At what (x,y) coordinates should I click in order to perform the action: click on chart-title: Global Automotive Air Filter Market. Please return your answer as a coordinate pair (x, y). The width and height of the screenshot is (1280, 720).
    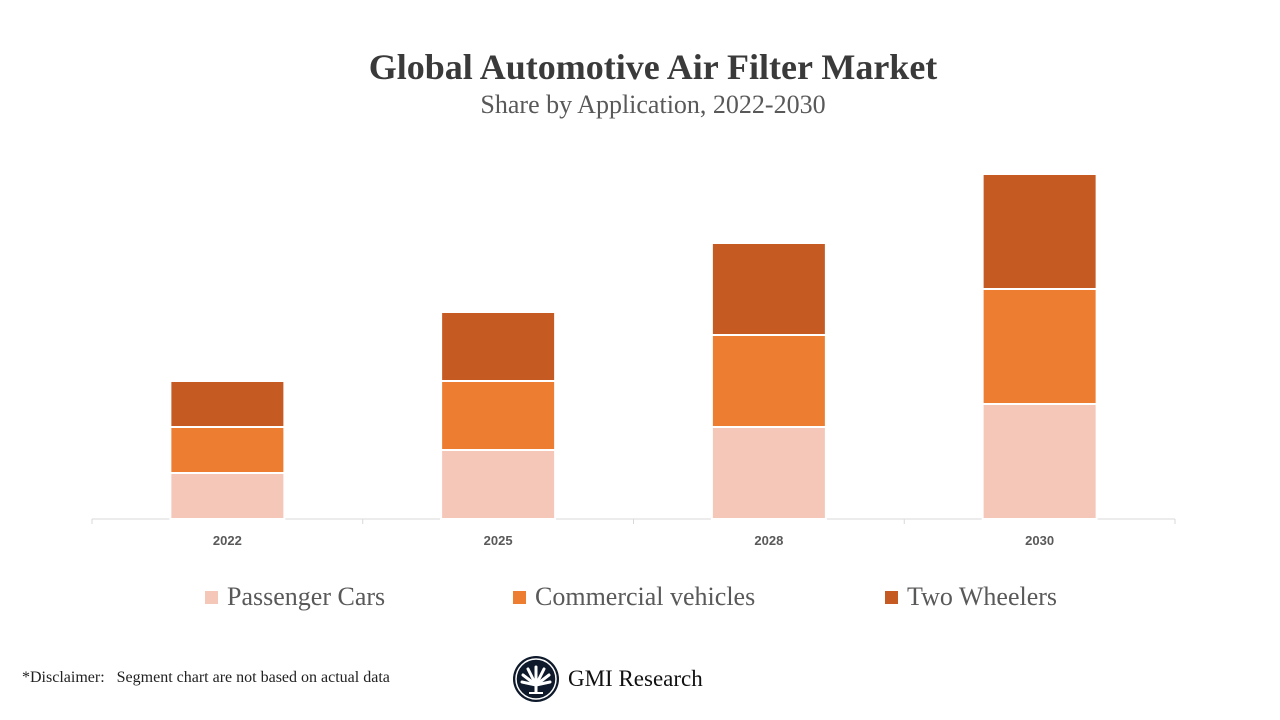
    Looking at the image, I should click on (653, 67).